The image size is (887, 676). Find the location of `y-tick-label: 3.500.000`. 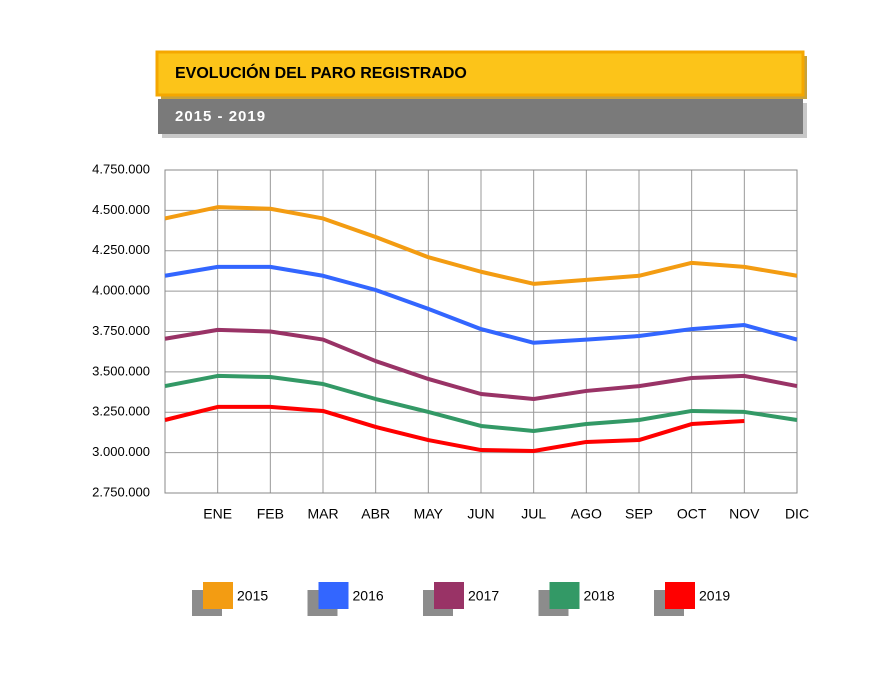

y-tick-label: 3.500.000 is located at coordinates (121, 370).